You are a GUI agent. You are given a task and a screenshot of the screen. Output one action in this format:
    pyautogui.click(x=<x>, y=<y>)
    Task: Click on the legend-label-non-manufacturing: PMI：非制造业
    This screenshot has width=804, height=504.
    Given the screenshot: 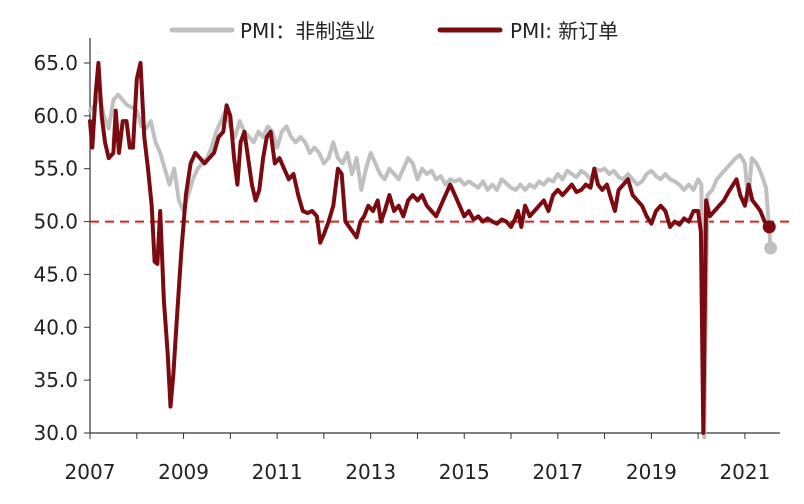 What is the action you would take?
    pyautogui.click(x=307, y=31)
    